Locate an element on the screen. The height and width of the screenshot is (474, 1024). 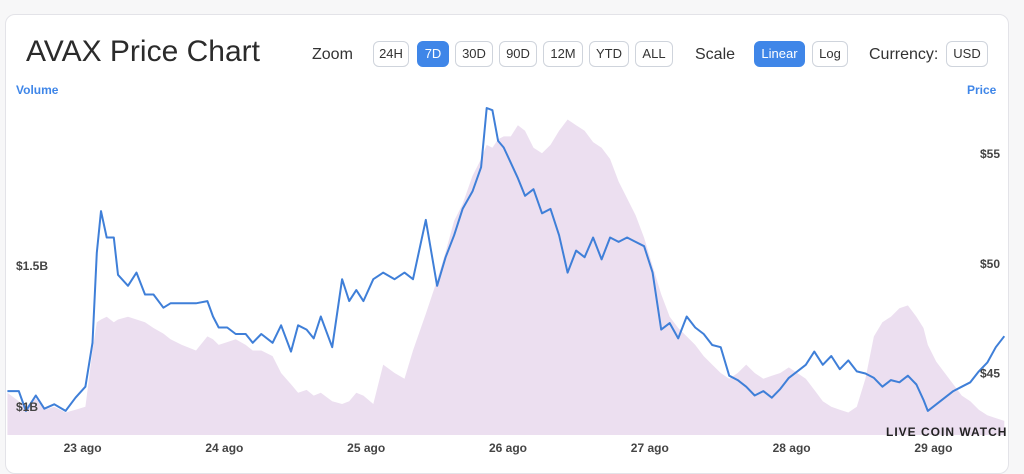
currency-select: USD is located at coordinates (967, 54).